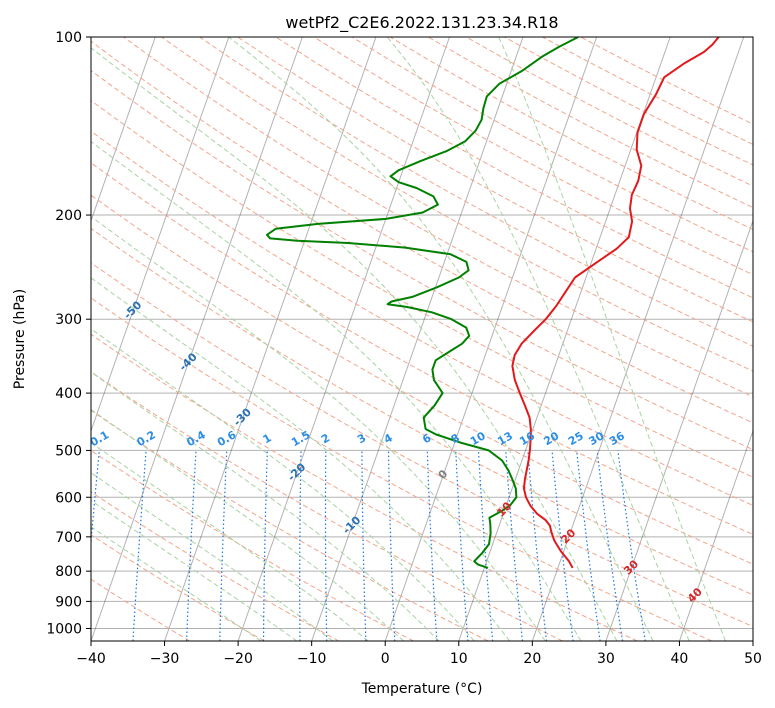 This screenshot has width=775, height=708. I want to click on y-tick-label: 200, so click(68, 216).